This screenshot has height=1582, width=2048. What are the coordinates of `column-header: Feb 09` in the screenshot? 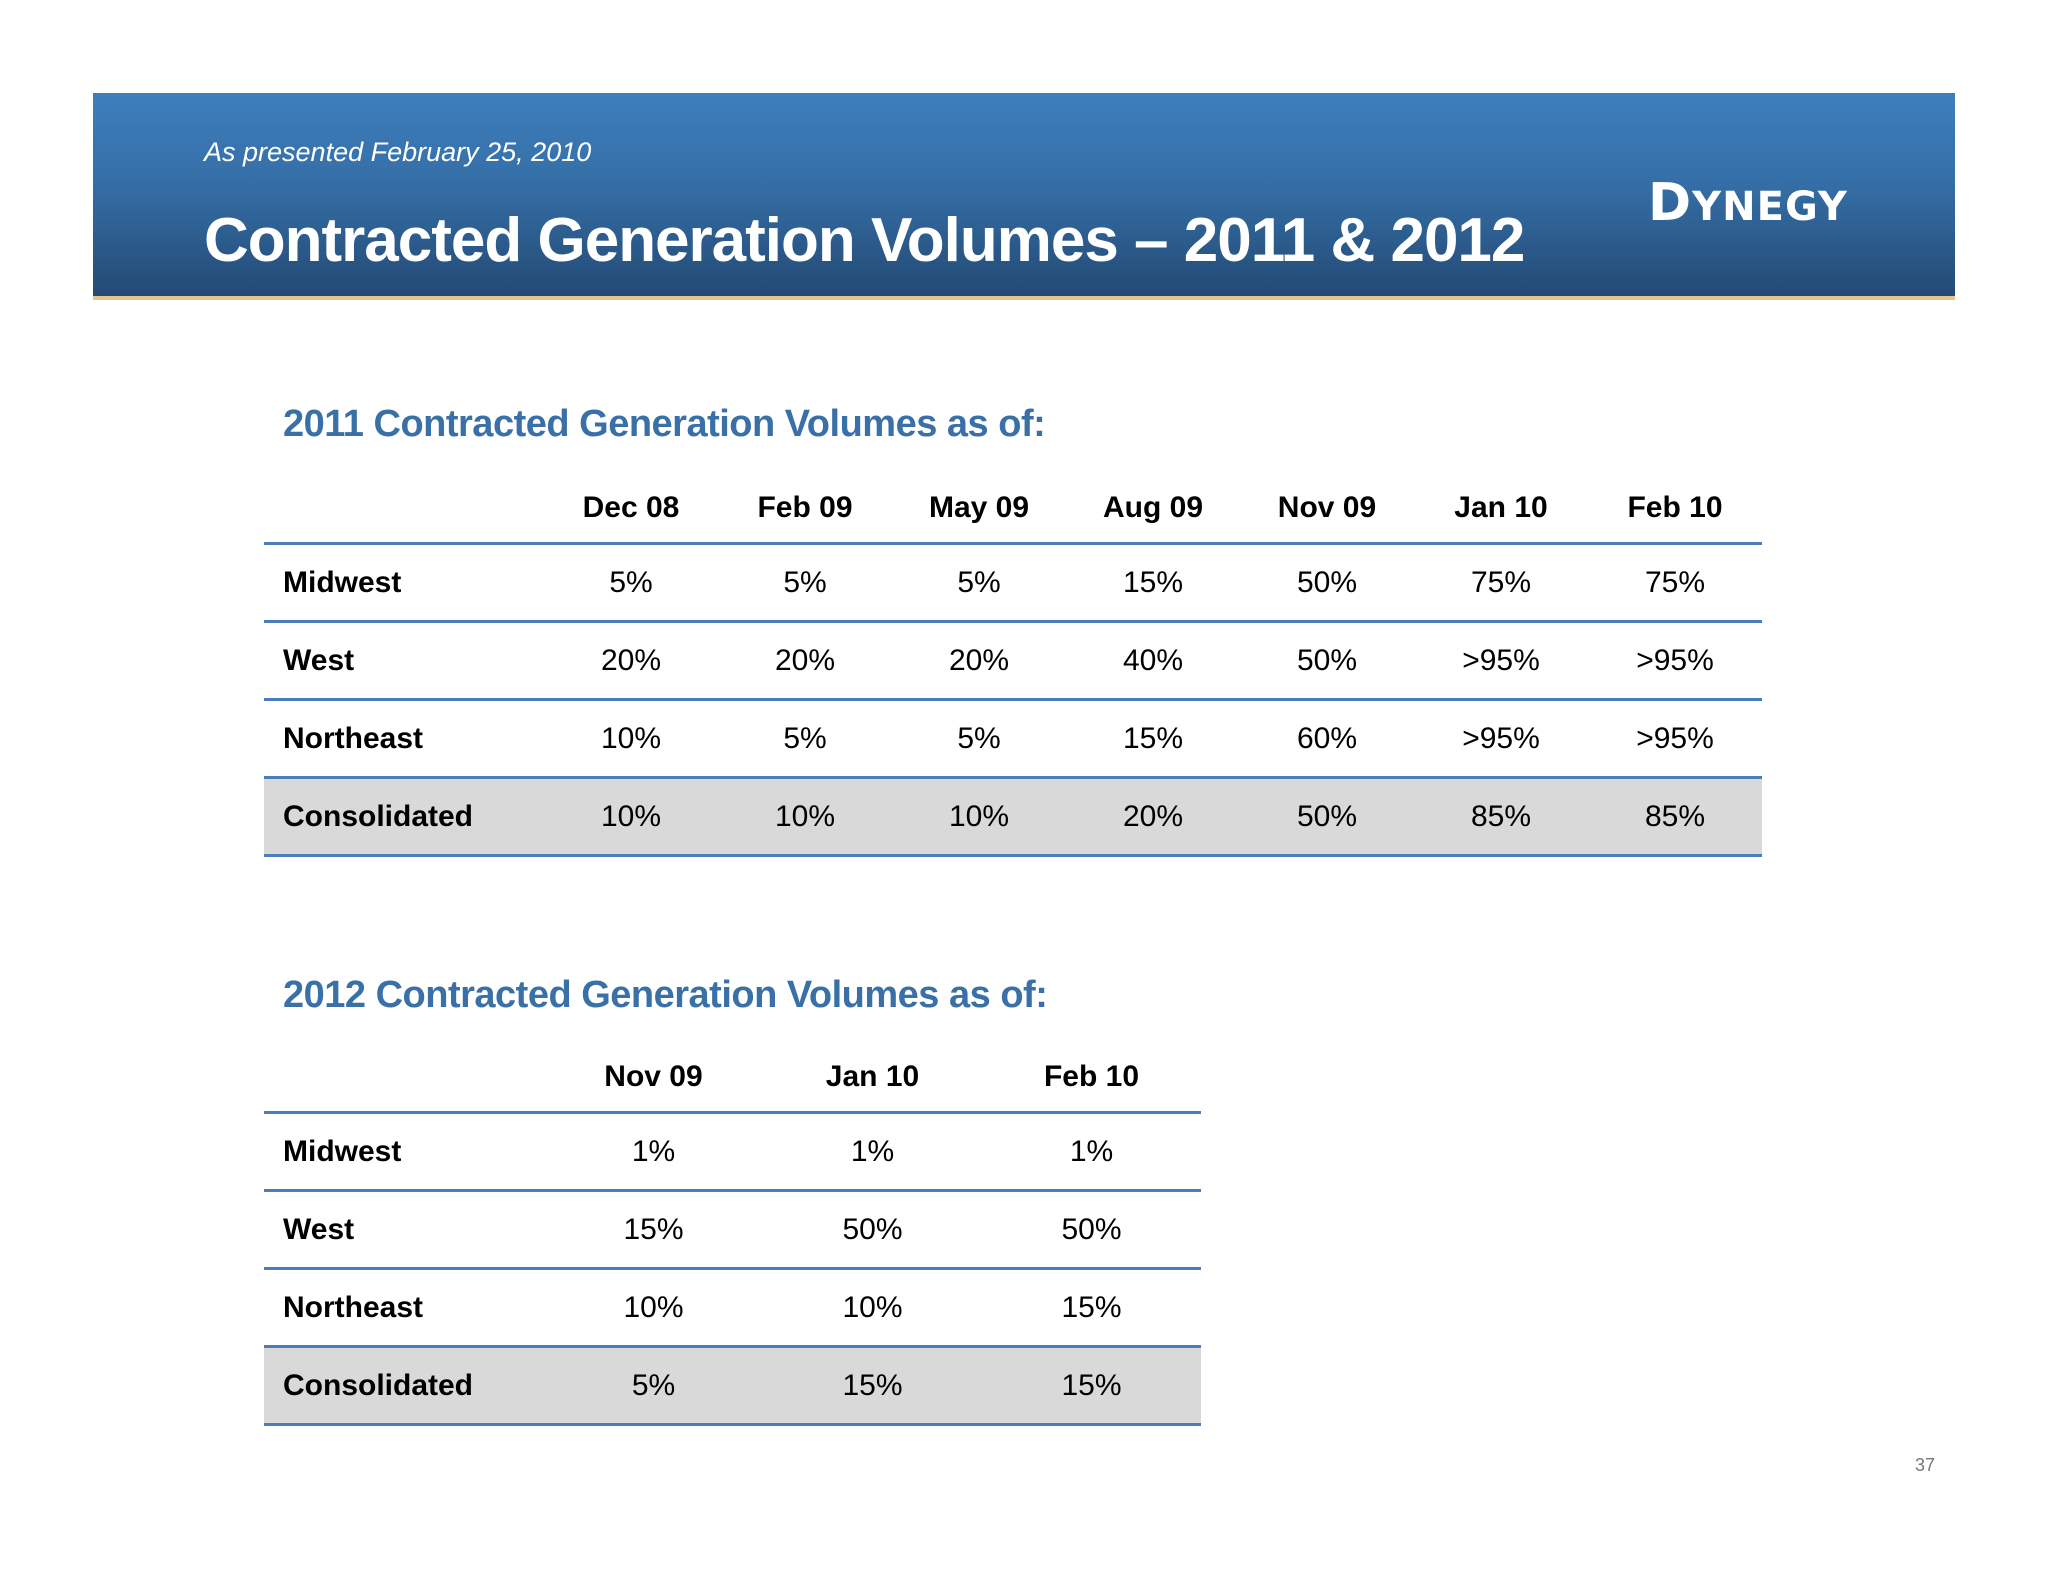 It's located at (805, 509).